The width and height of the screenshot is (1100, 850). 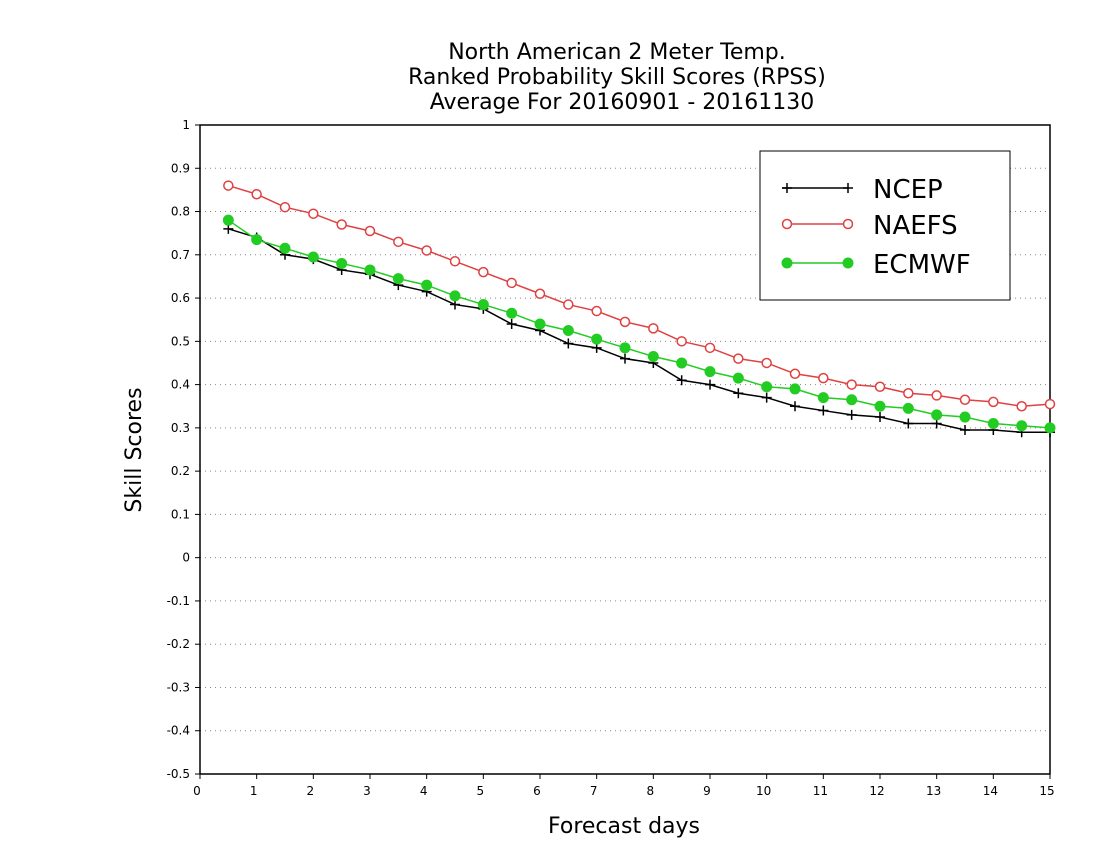 What do you see at coordinates (990, 791) in the screenshot?
I see `x-tick-label: 14` at bounding box center [990, 791].